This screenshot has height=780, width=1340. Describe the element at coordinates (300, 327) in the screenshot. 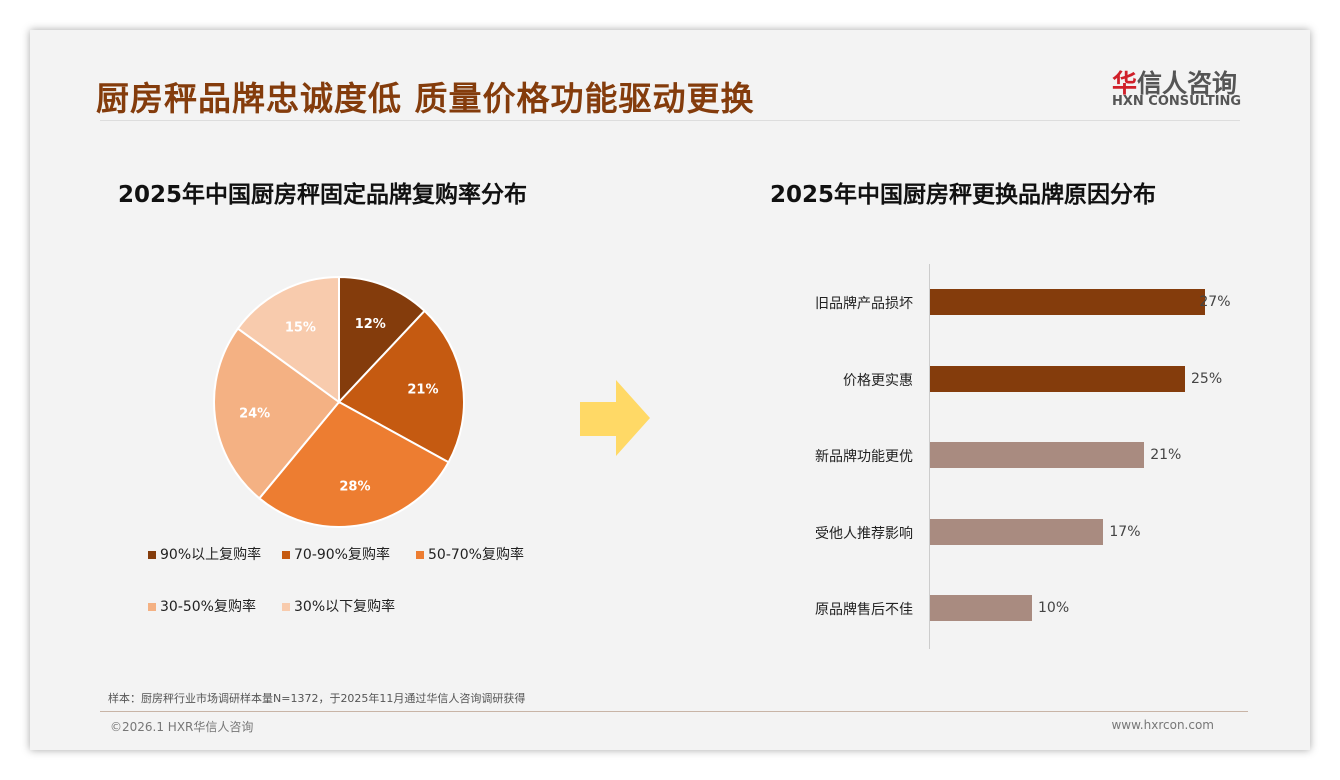

I see `pie-data-label: 15%` at that location.